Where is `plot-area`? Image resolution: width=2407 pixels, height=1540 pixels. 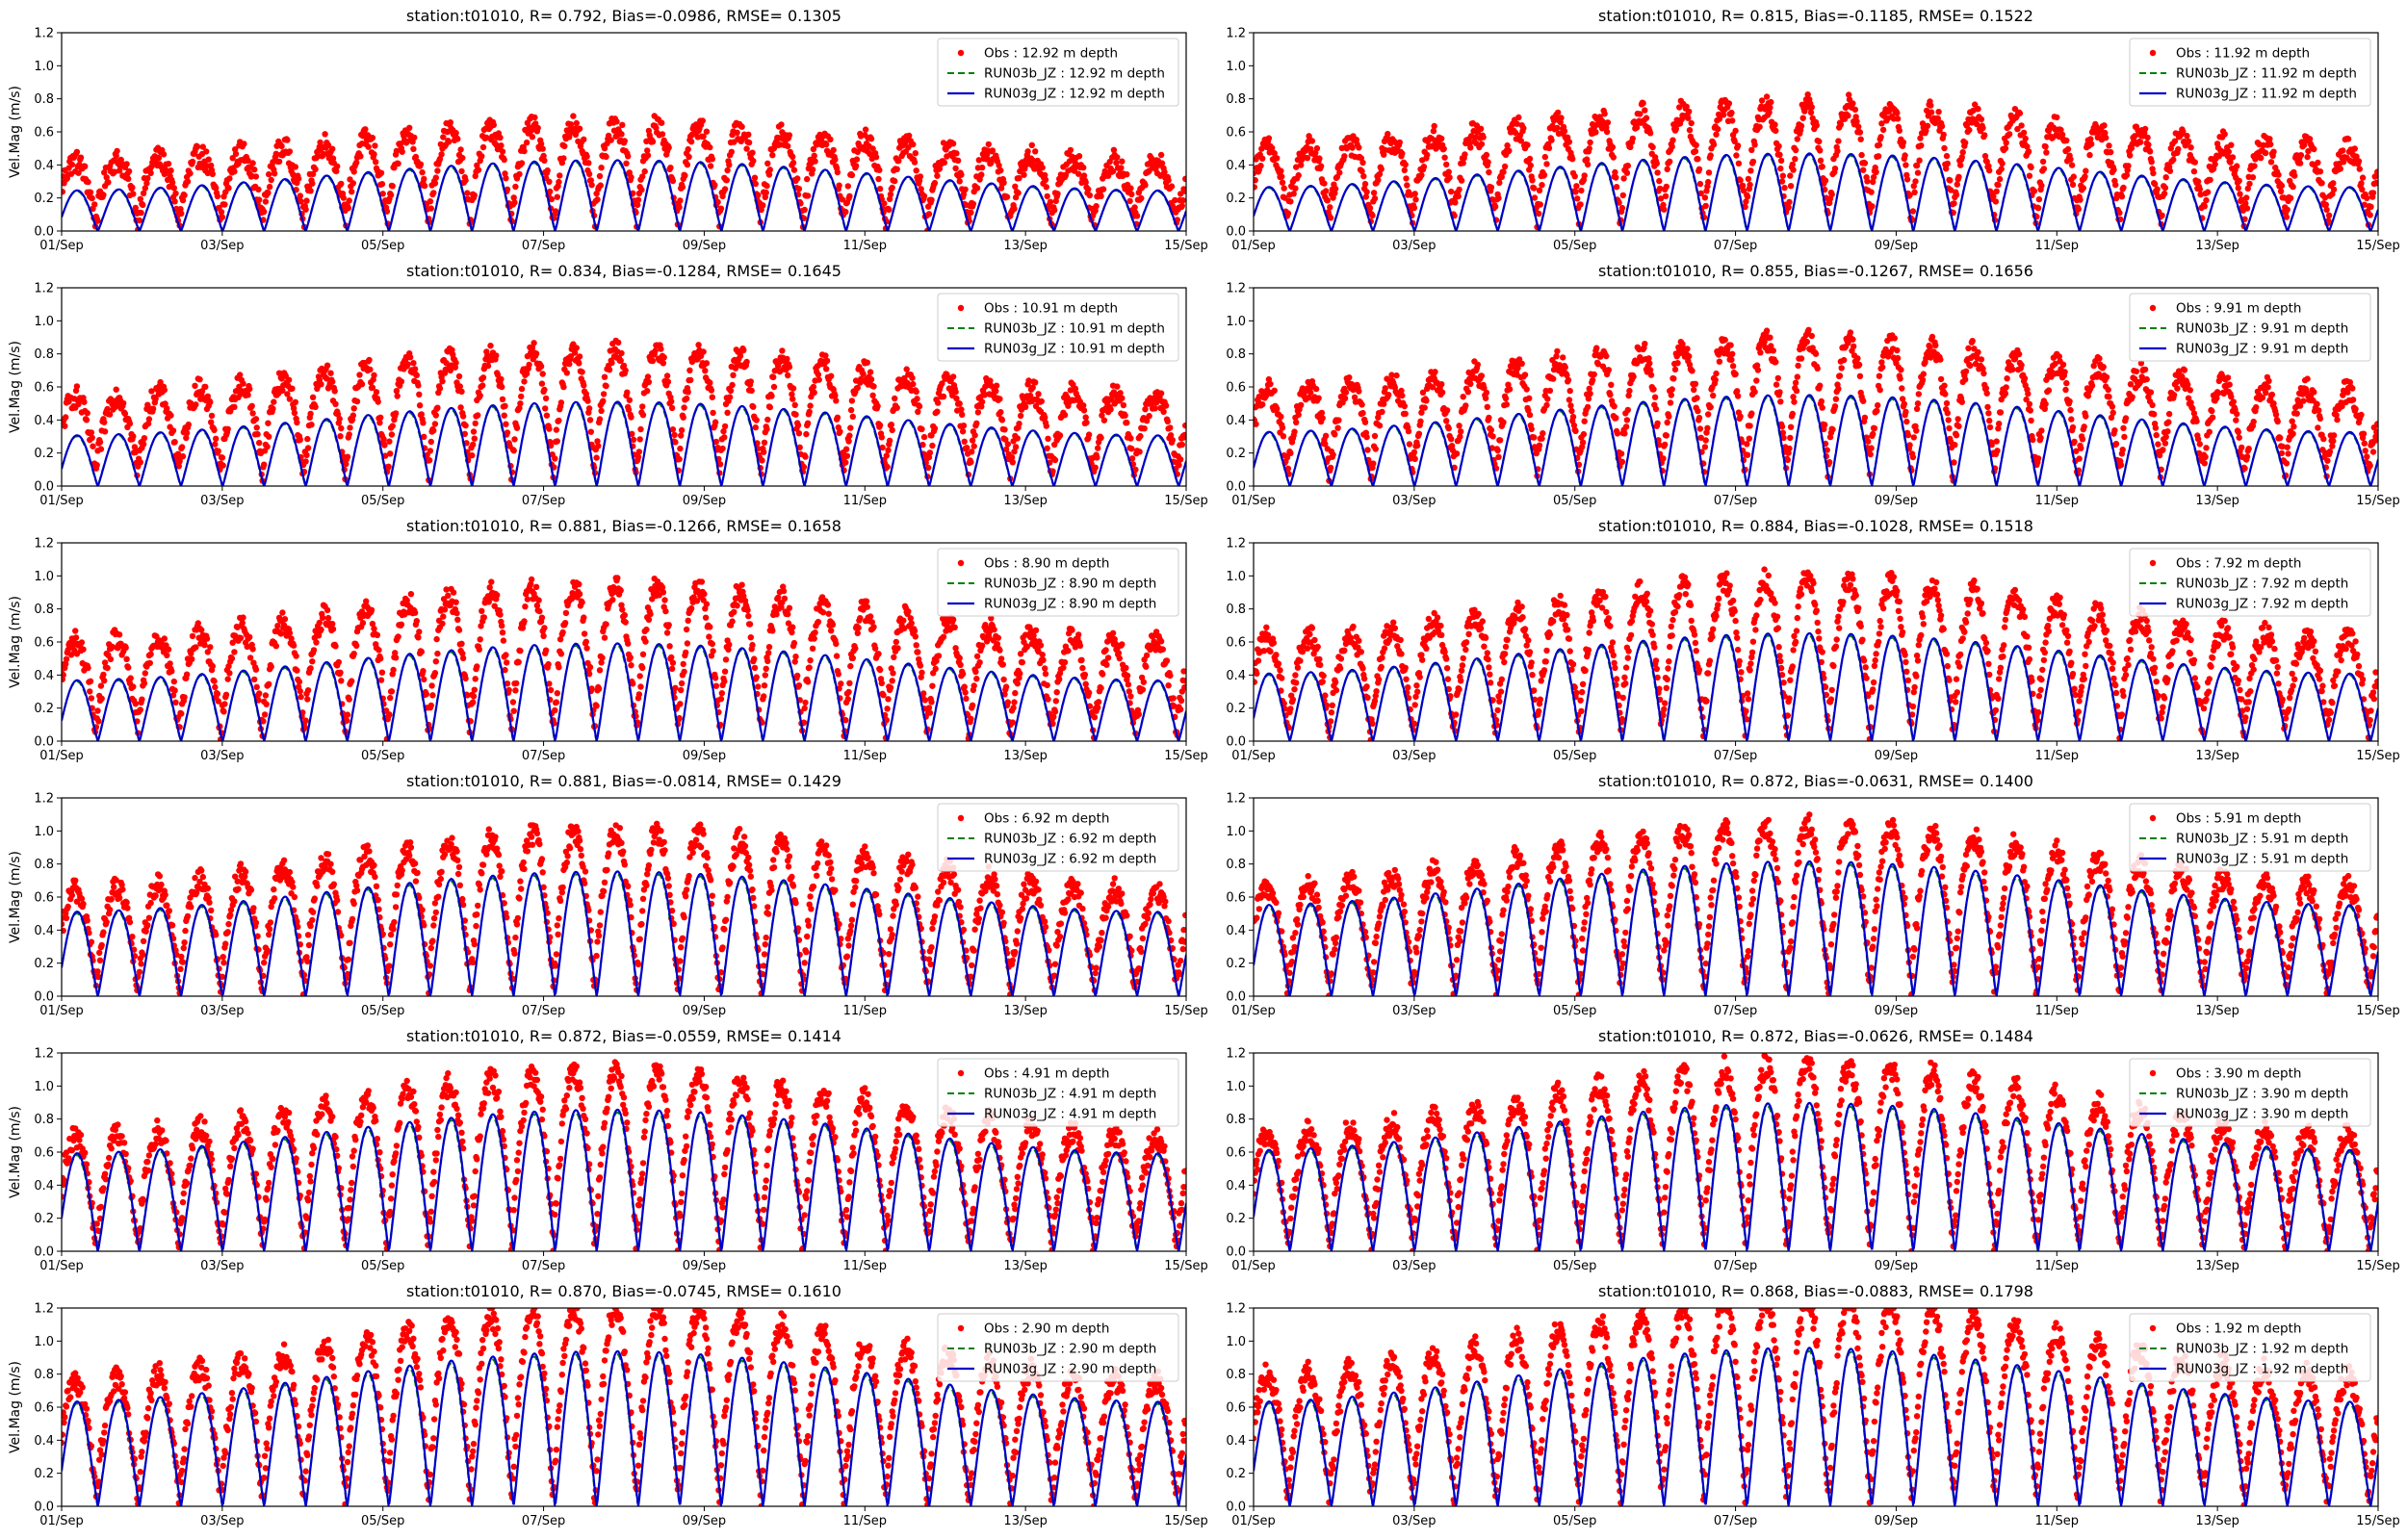 plot-area is located at coordinates (1816, 406).